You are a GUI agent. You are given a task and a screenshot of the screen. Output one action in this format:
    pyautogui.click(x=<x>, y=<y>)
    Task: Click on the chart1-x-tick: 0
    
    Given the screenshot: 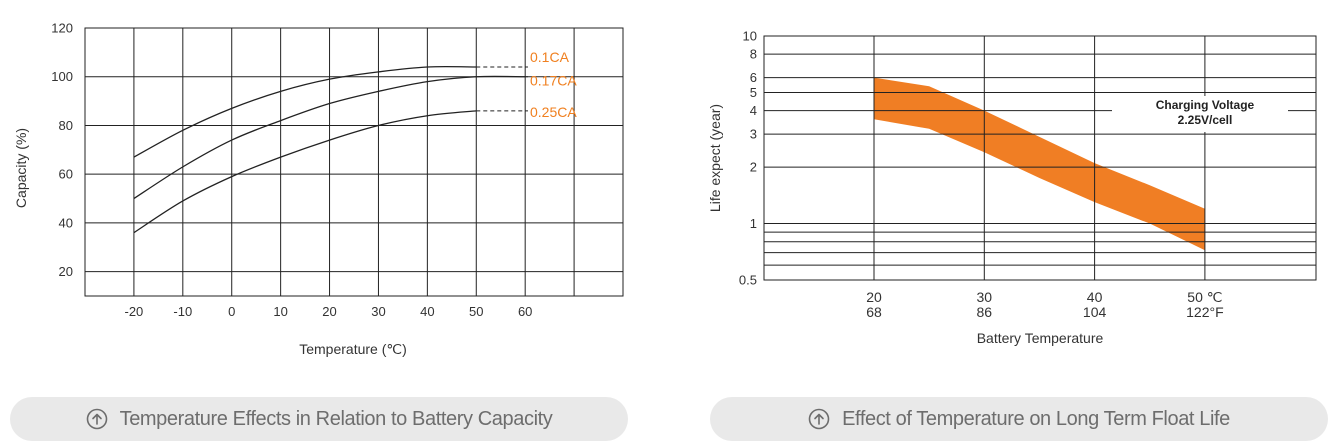 What is the action you would take?
    pyautogui.click(x=231, y=311)
    